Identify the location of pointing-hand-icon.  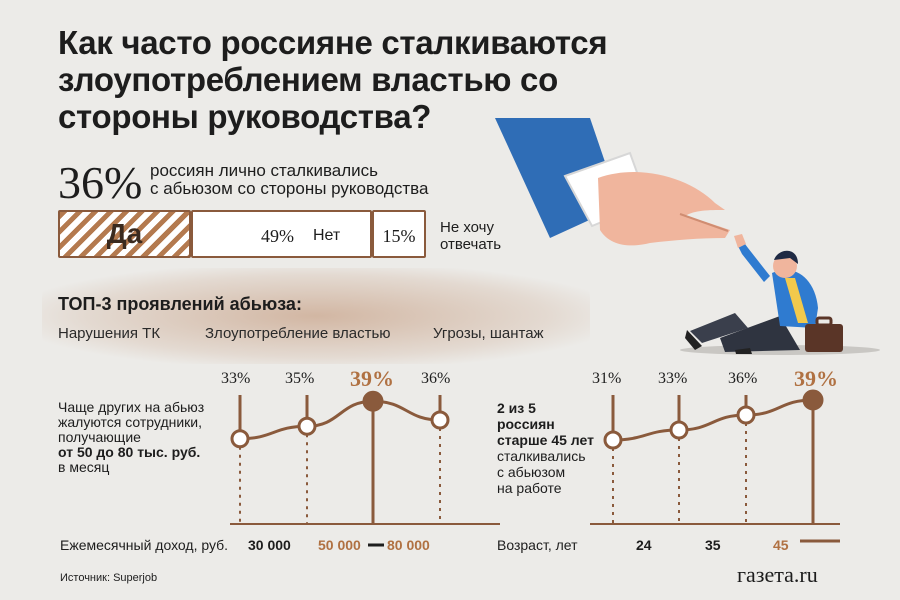
(612, 182).